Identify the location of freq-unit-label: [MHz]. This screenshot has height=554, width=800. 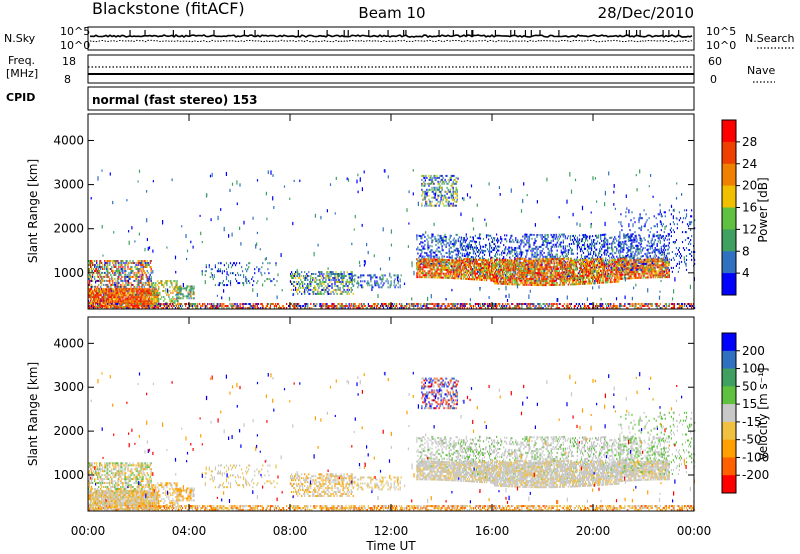
(22, 73).